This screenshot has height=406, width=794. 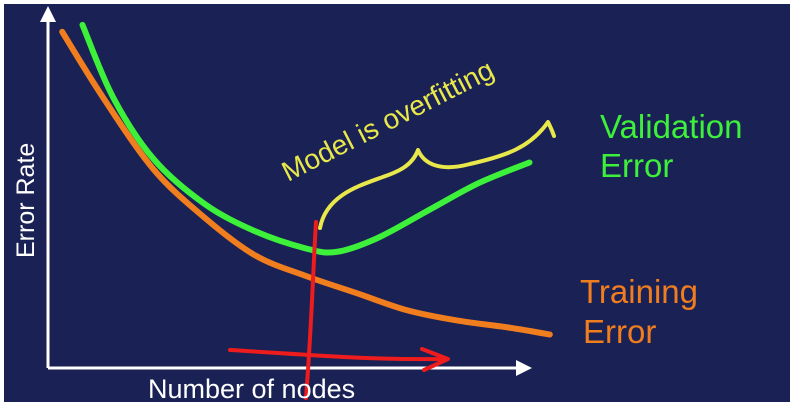 I want to click on x-axis-arrowhead, so click(x=524, y=368).